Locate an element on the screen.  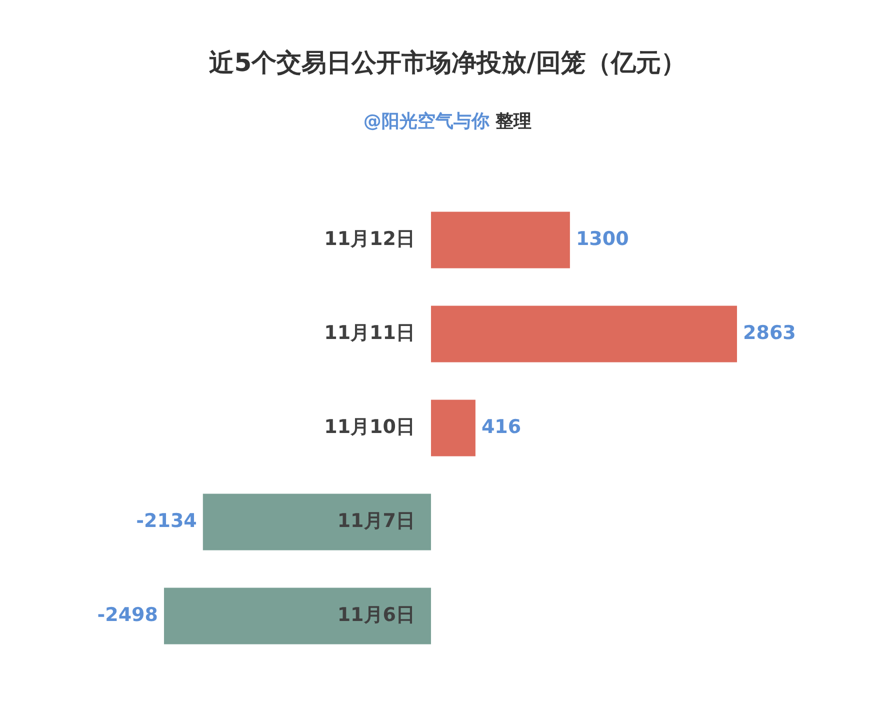
data-label: -2498 is located at coordinates (127, 615).